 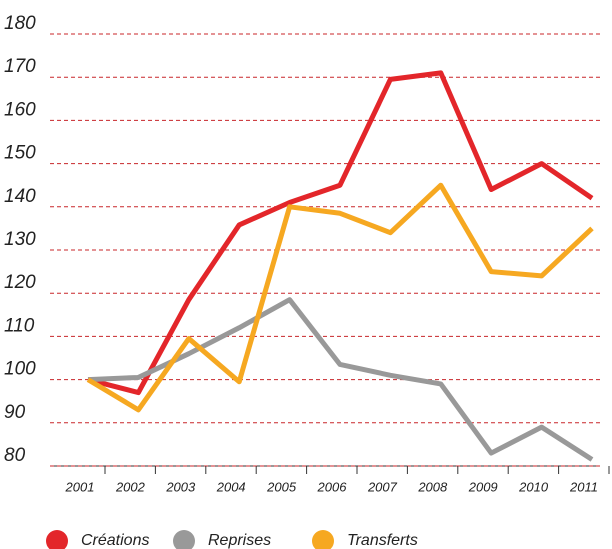 What do you see at coordinates (20, 66) in the screenshot?
I see `y-tick-label: 170` at bounding box center [20, 66].